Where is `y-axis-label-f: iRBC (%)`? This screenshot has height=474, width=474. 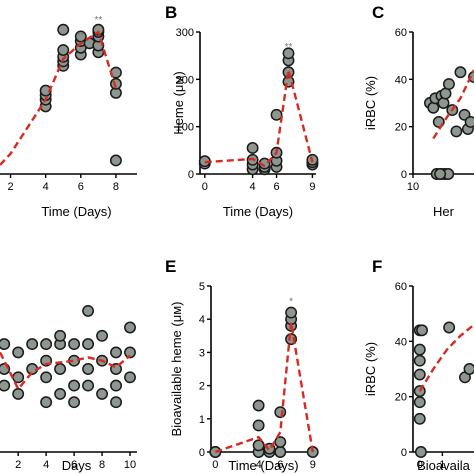
y-axis-label-f: iRBC (%) is located at coordinates (370, 369).